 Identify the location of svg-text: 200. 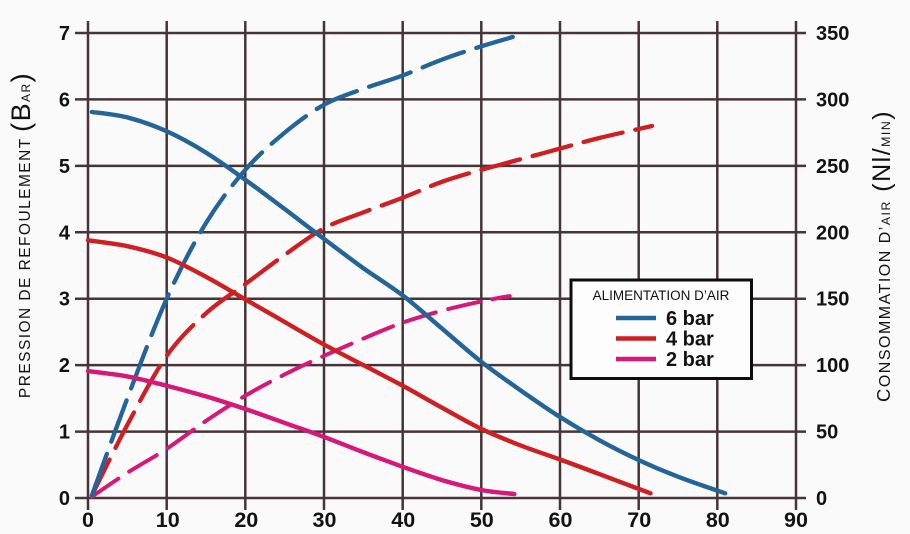
(832, 233).